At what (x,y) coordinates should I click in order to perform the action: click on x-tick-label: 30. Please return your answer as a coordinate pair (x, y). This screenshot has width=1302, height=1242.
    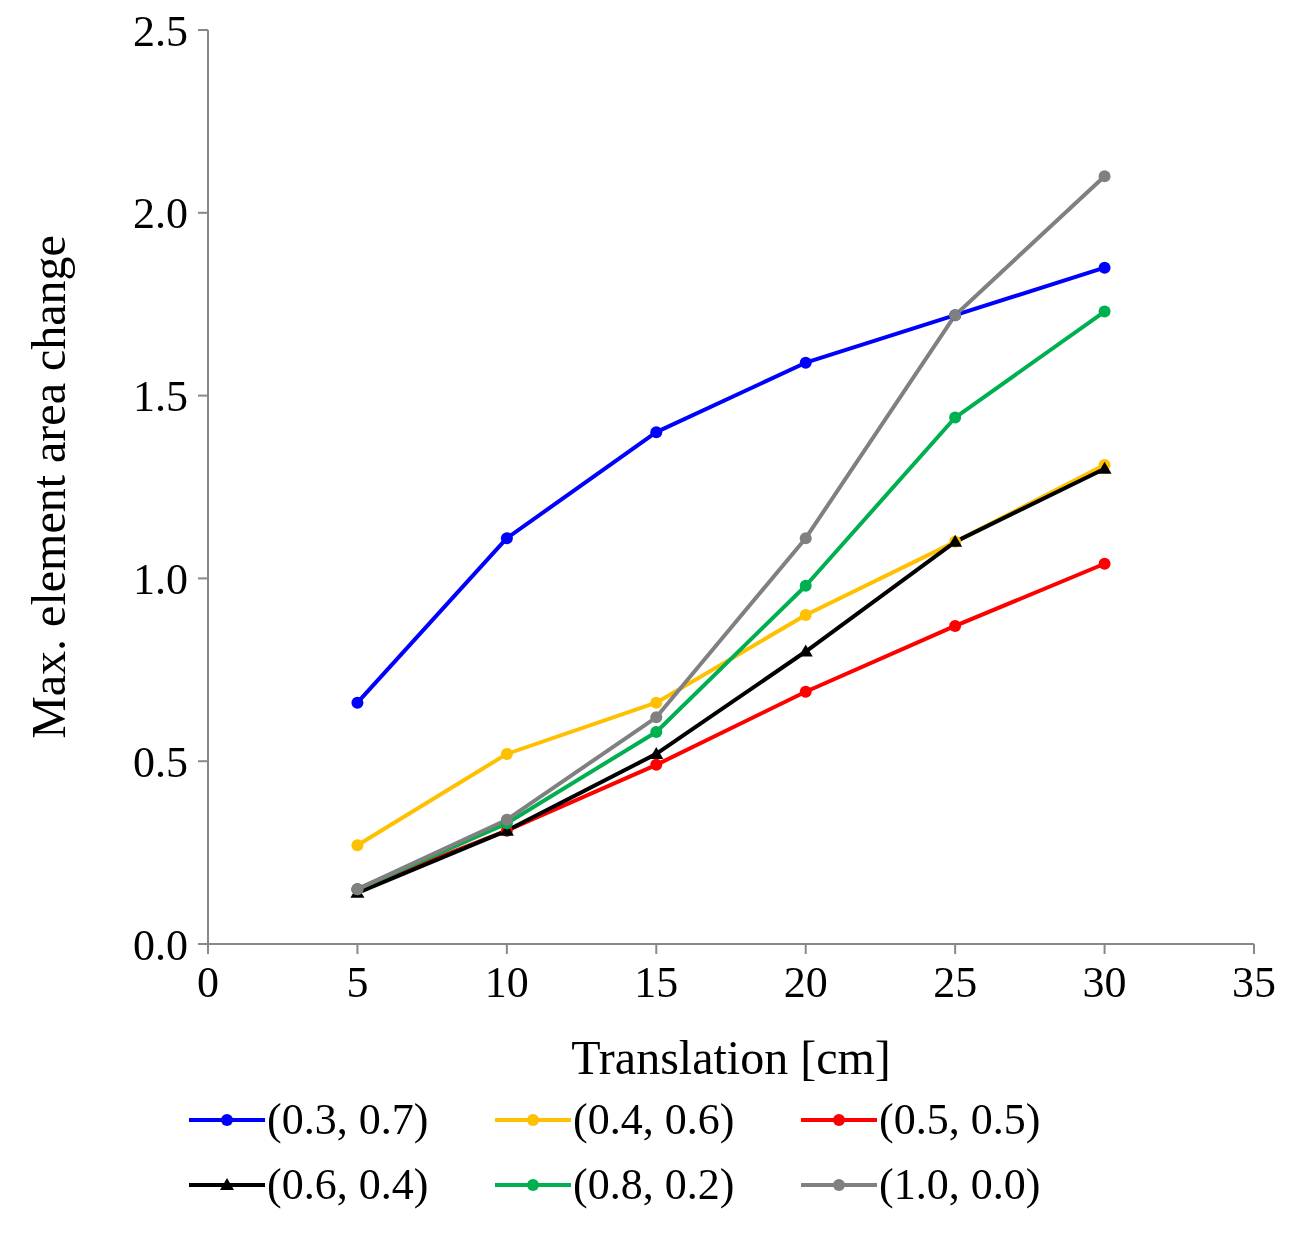
    Looking at the image, I should click on (1104, 983).